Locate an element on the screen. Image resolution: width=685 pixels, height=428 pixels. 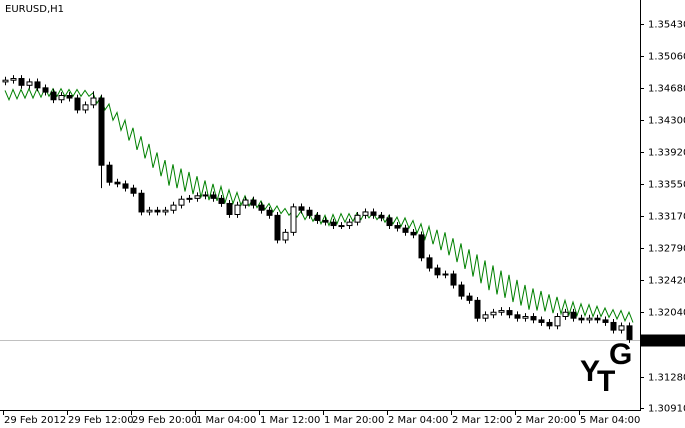
y-tick-label: 1.35060 is located at coordinates (666, 57).